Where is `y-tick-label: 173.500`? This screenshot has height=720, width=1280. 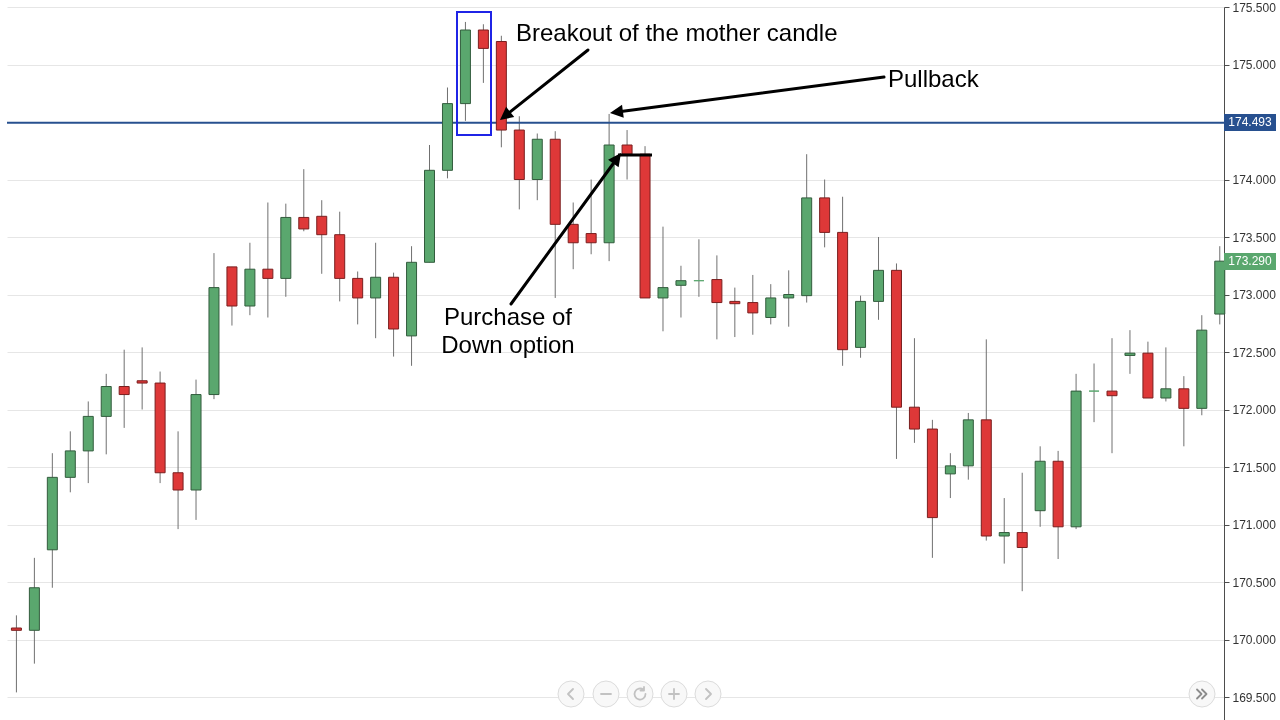
y-tick-label: 173.500 is located at coordinates (1254, 237).